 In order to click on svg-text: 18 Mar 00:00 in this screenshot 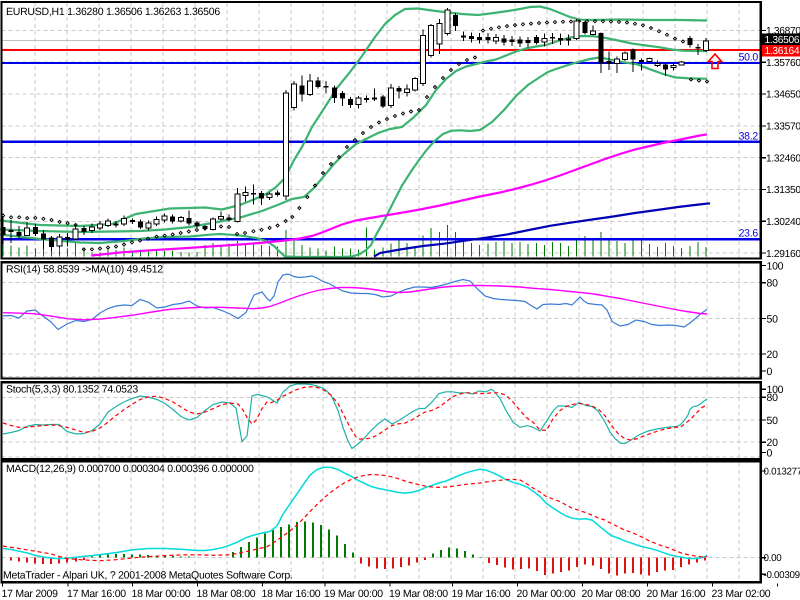, I will do `click(161, 594)`.